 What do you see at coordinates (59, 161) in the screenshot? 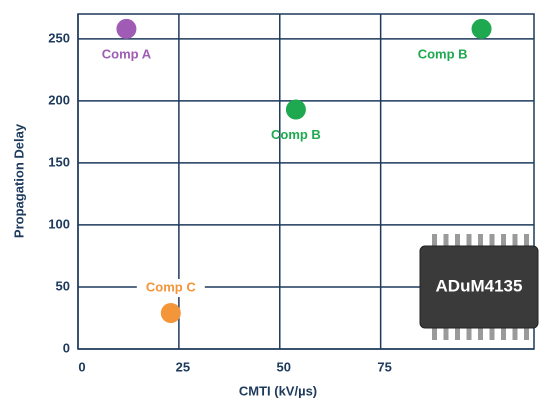
I see `y-tick-label: 150` at bounding box center [59, 161].